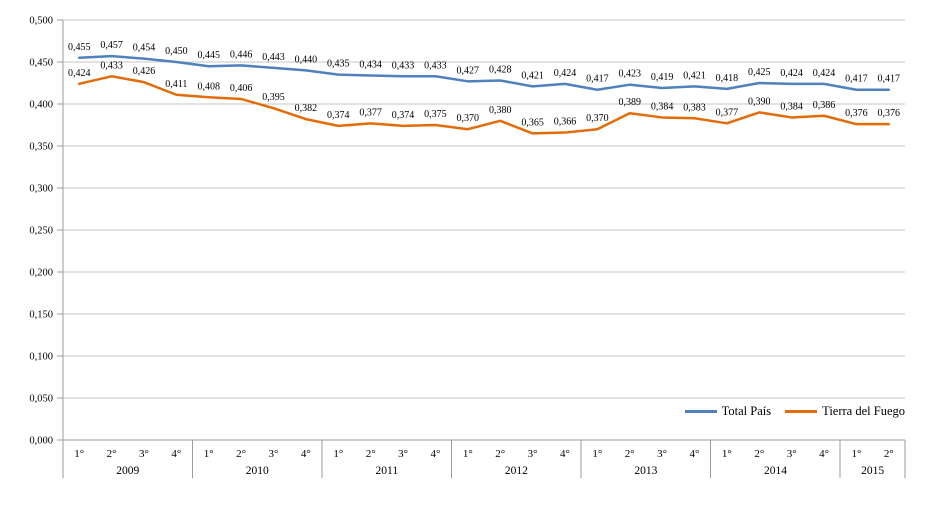 The height and width of the screenshot is (505, 937). I want to click on legend-item-tierra-del-fuego: Tierra del Fuego, so click(845, 411).